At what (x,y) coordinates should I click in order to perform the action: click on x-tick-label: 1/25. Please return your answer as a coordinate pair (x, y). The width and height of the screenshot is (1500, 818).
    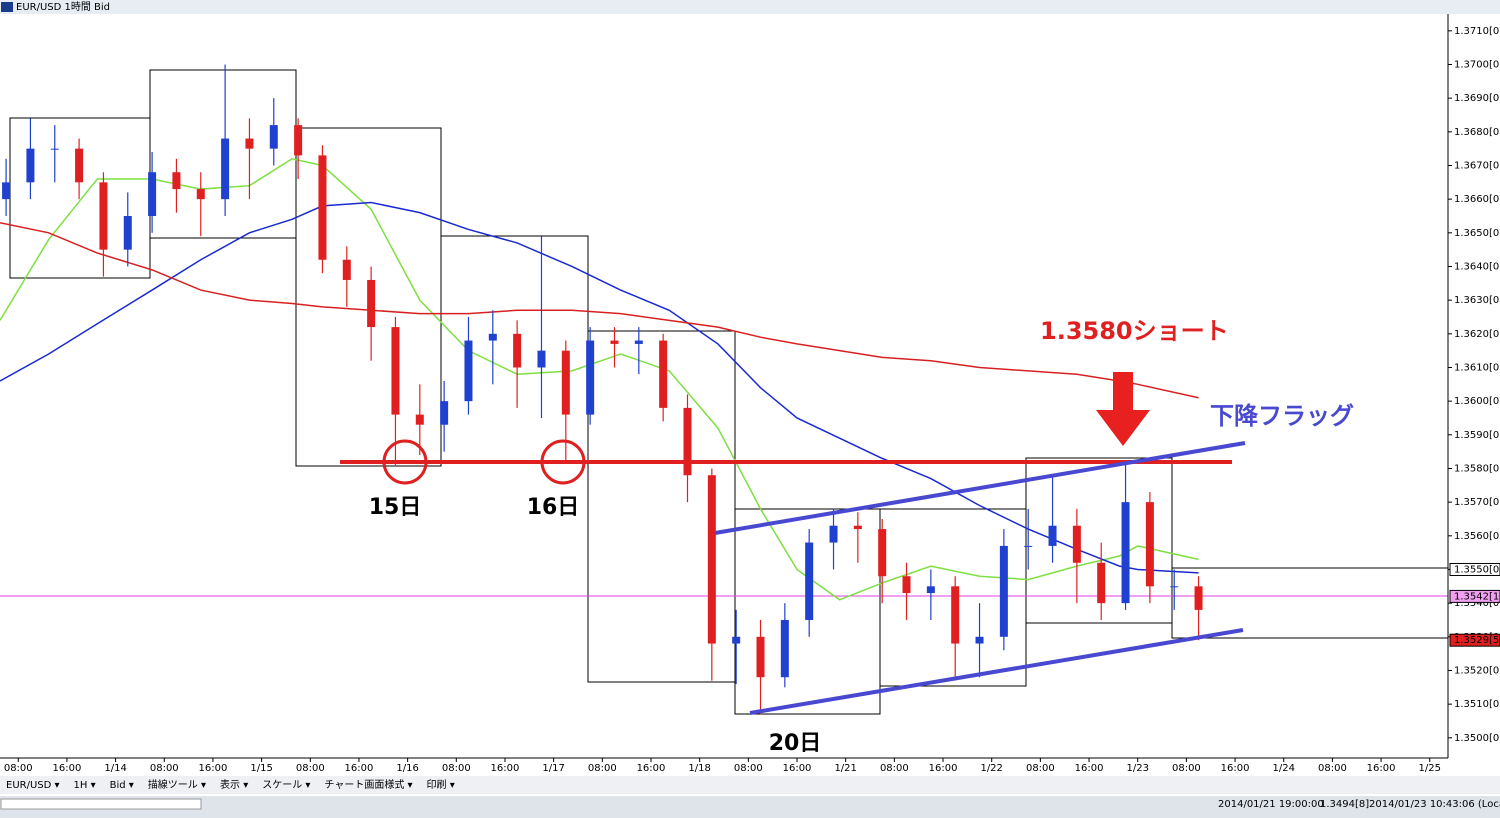
    Looking at the image, I should click on (1430, 768).